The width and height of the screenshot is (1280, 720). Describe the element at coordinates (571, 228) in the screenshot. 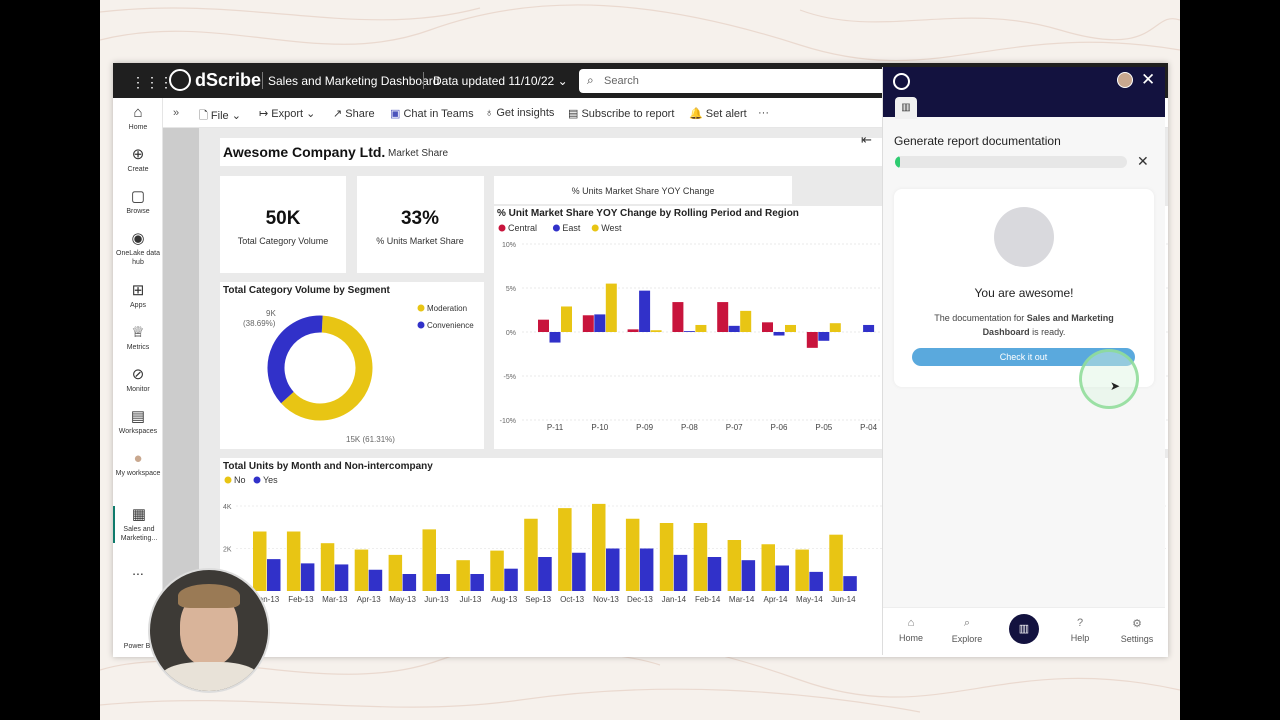

I see `legend-east: East` at that location.